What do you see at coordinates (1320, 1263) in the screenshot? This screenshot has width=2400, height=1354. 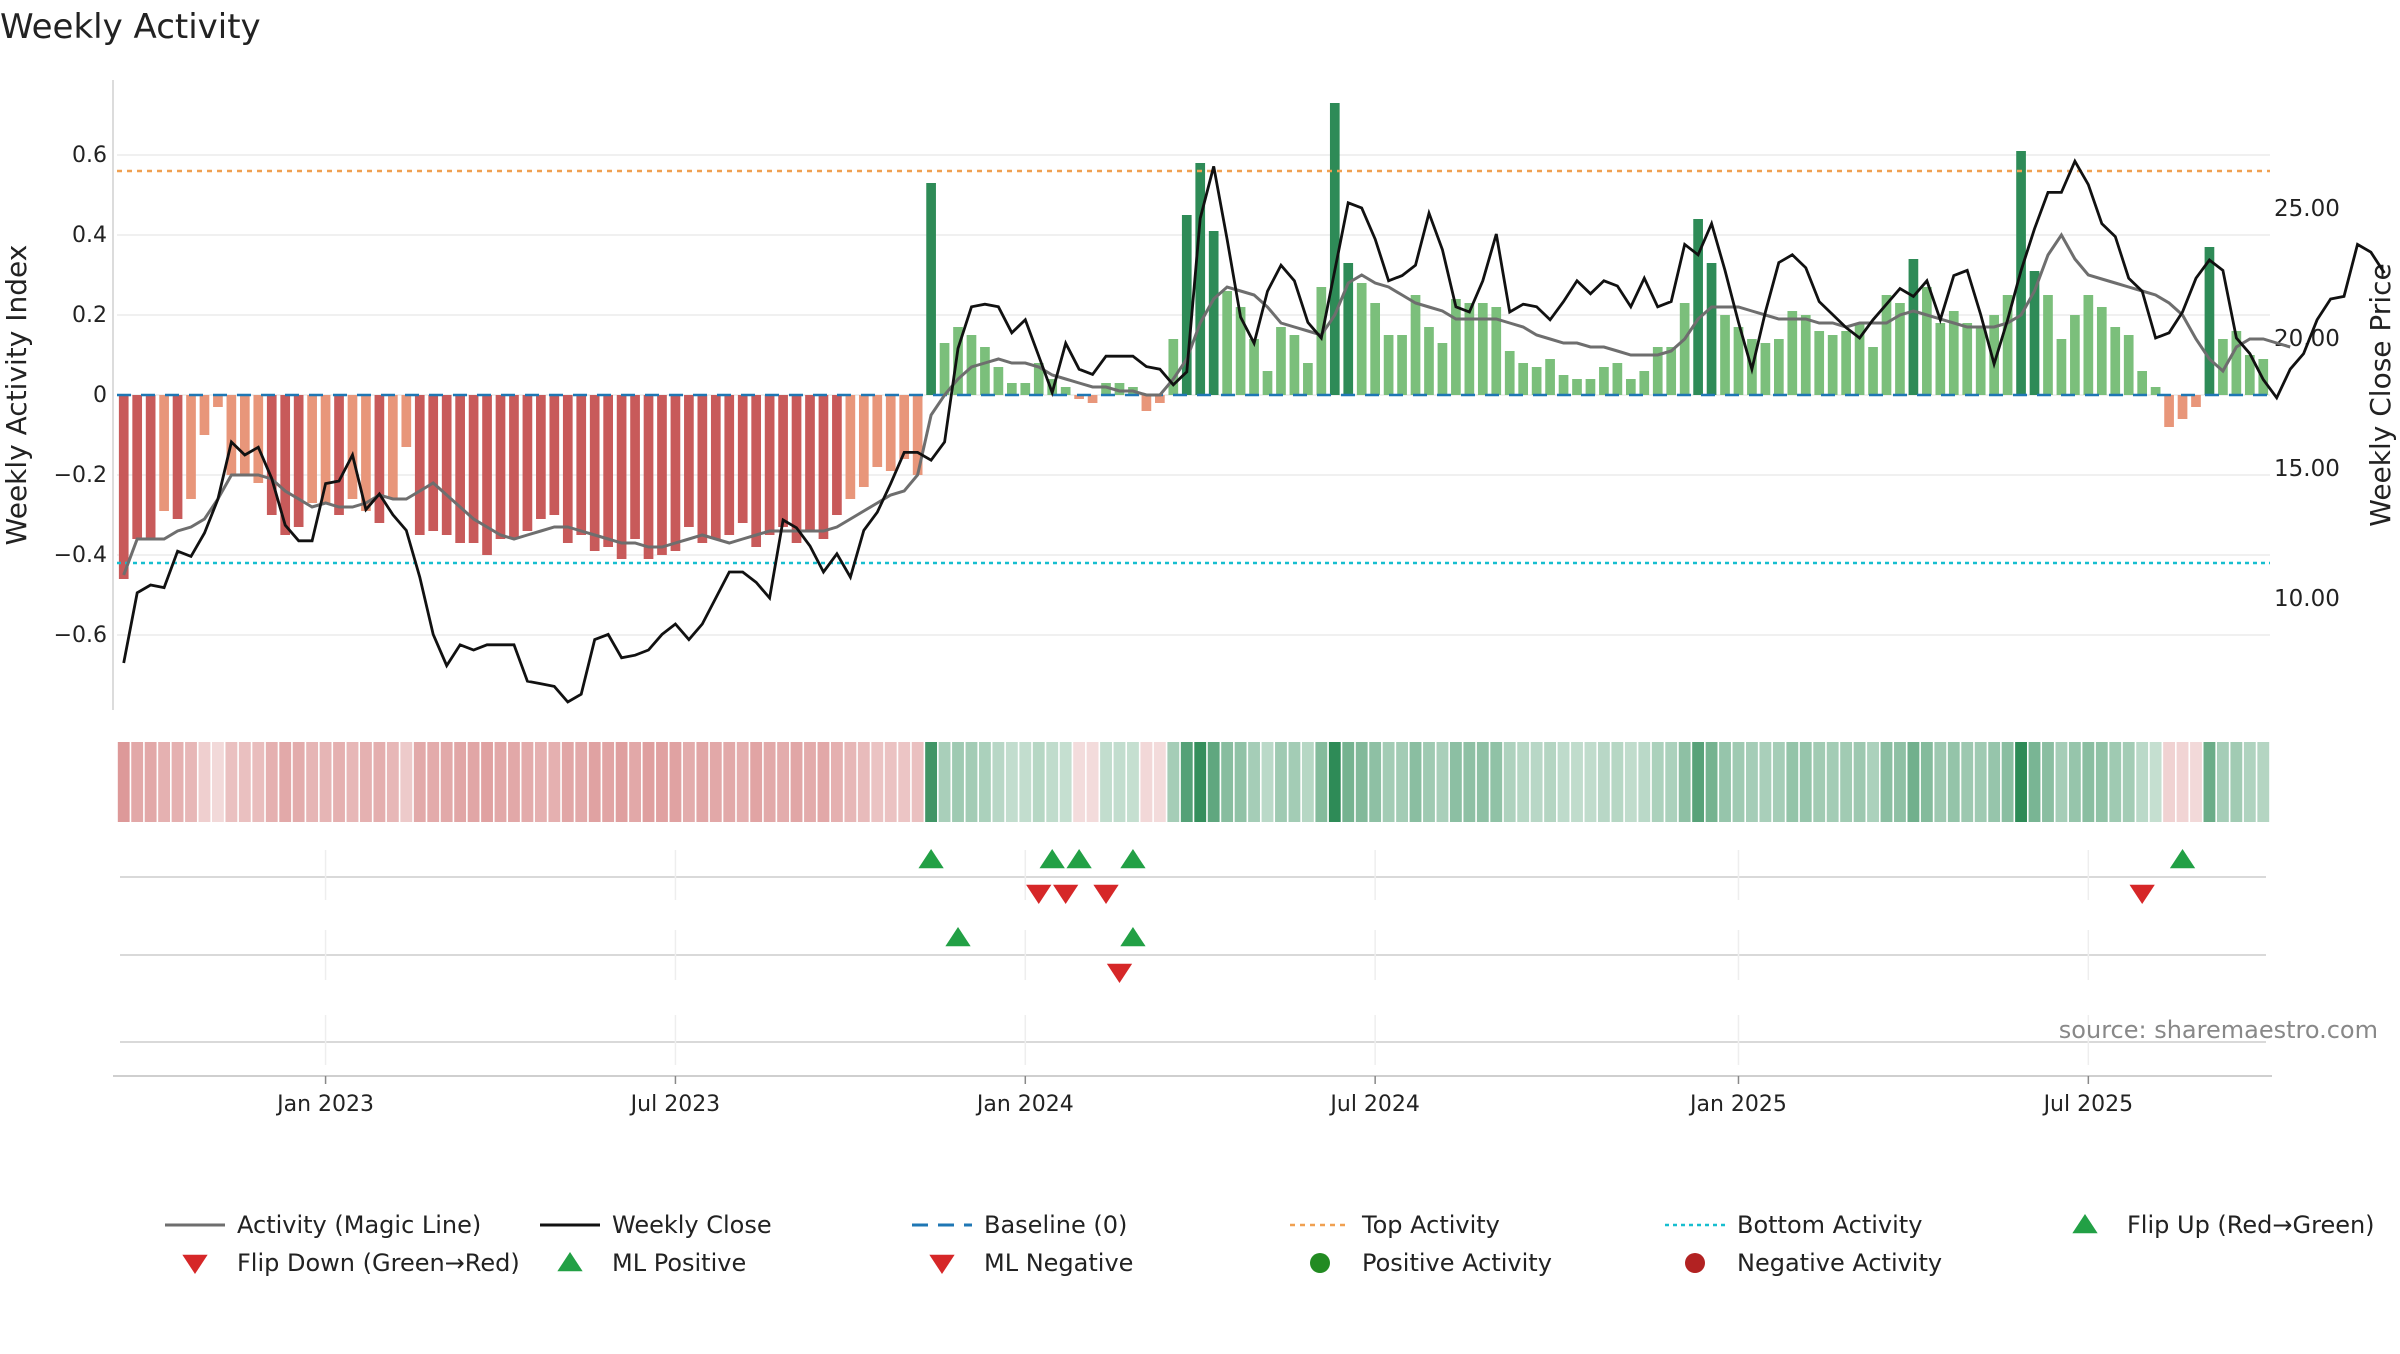 I see `legend-swatch` at bounding box center [1320, 1263].